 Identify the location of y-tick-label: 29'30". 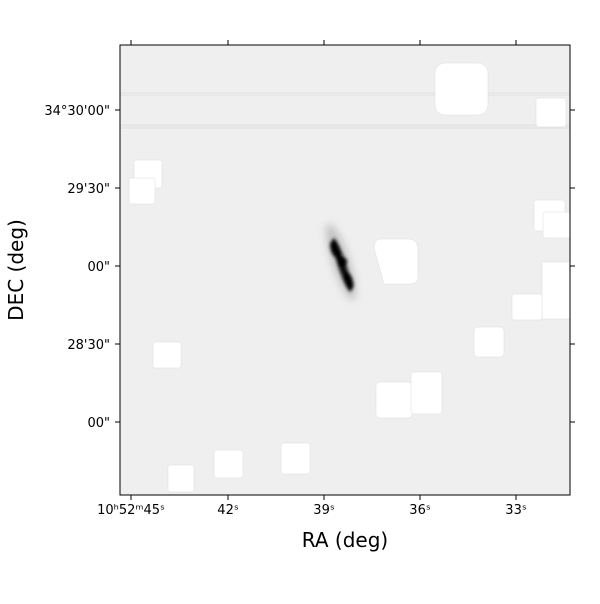
(88, 189).